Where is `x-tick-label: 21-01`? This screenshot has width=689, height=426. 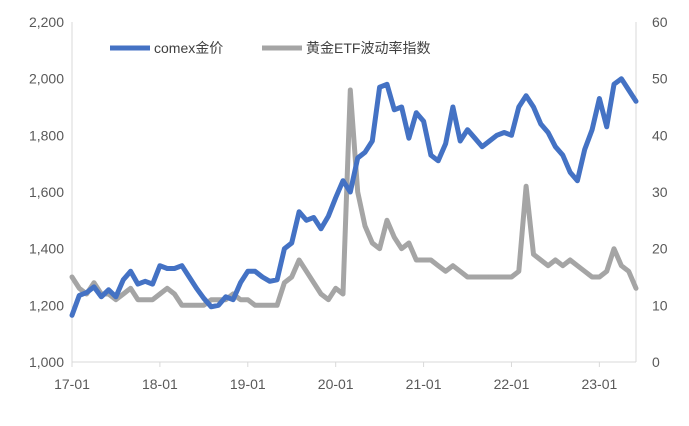
x-tick-label: 21-01 is located at coordinates (424, 384).